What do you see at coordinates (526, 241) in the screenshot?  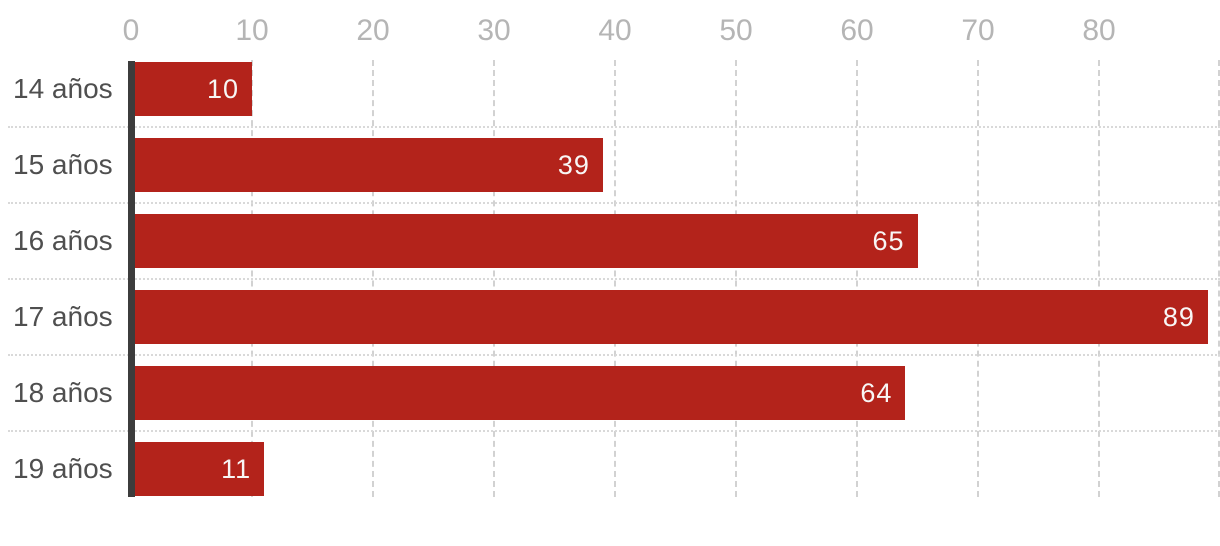 I see `bar: 65` at bounding box center [526, 241].